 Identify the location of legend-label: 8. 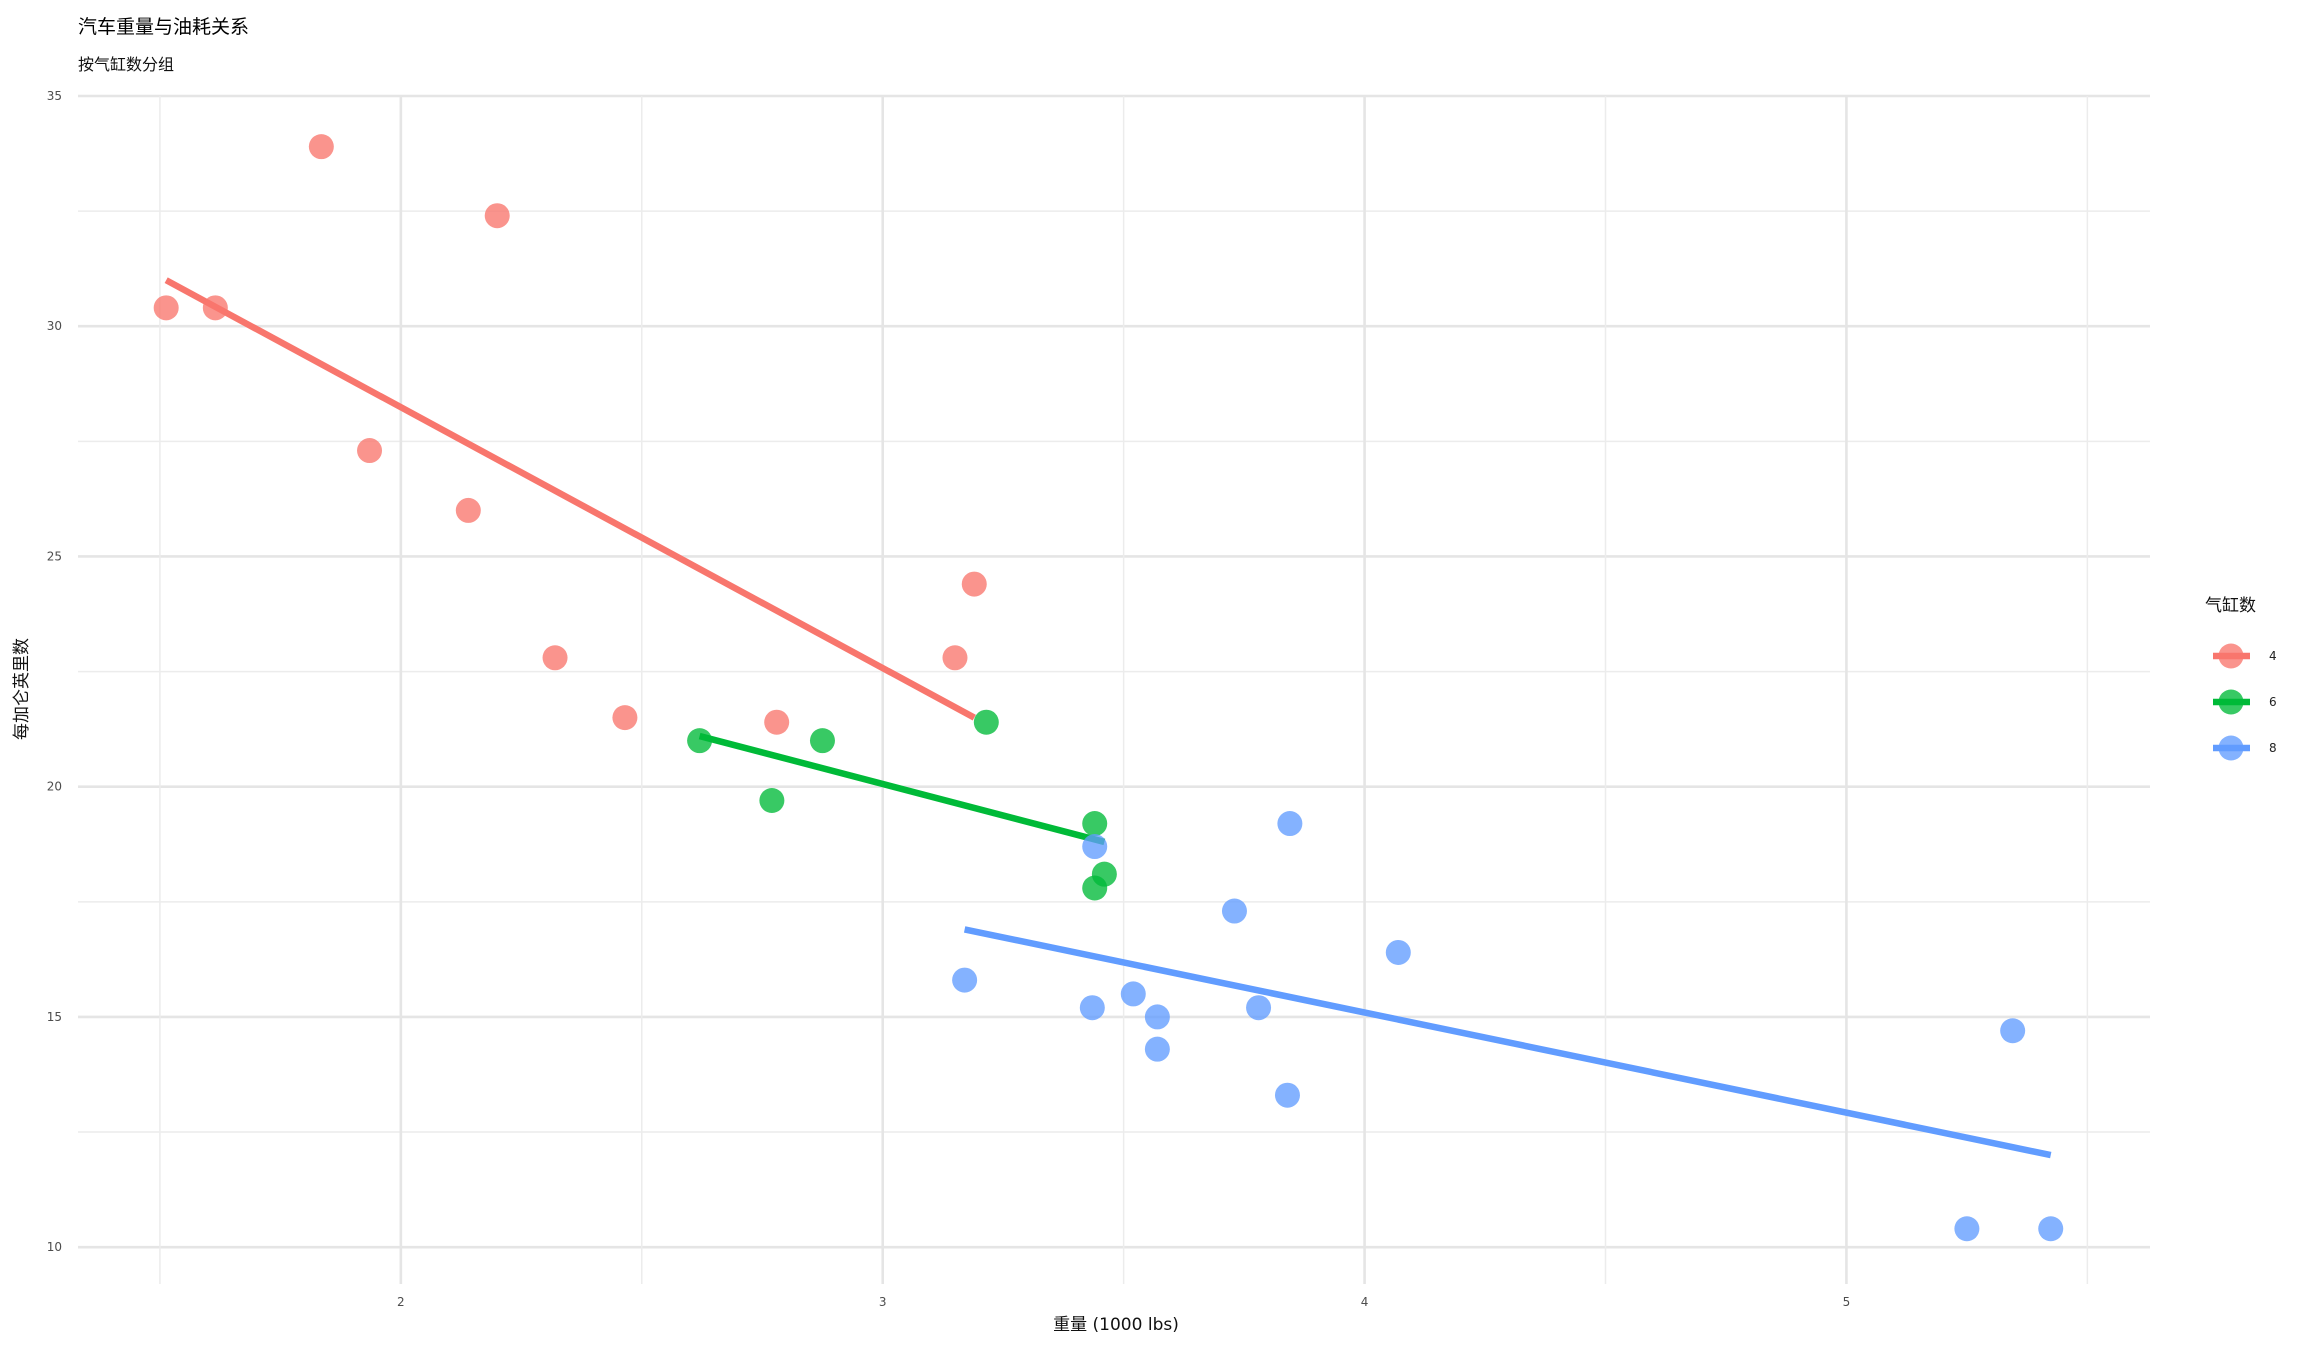
(2273, 748).